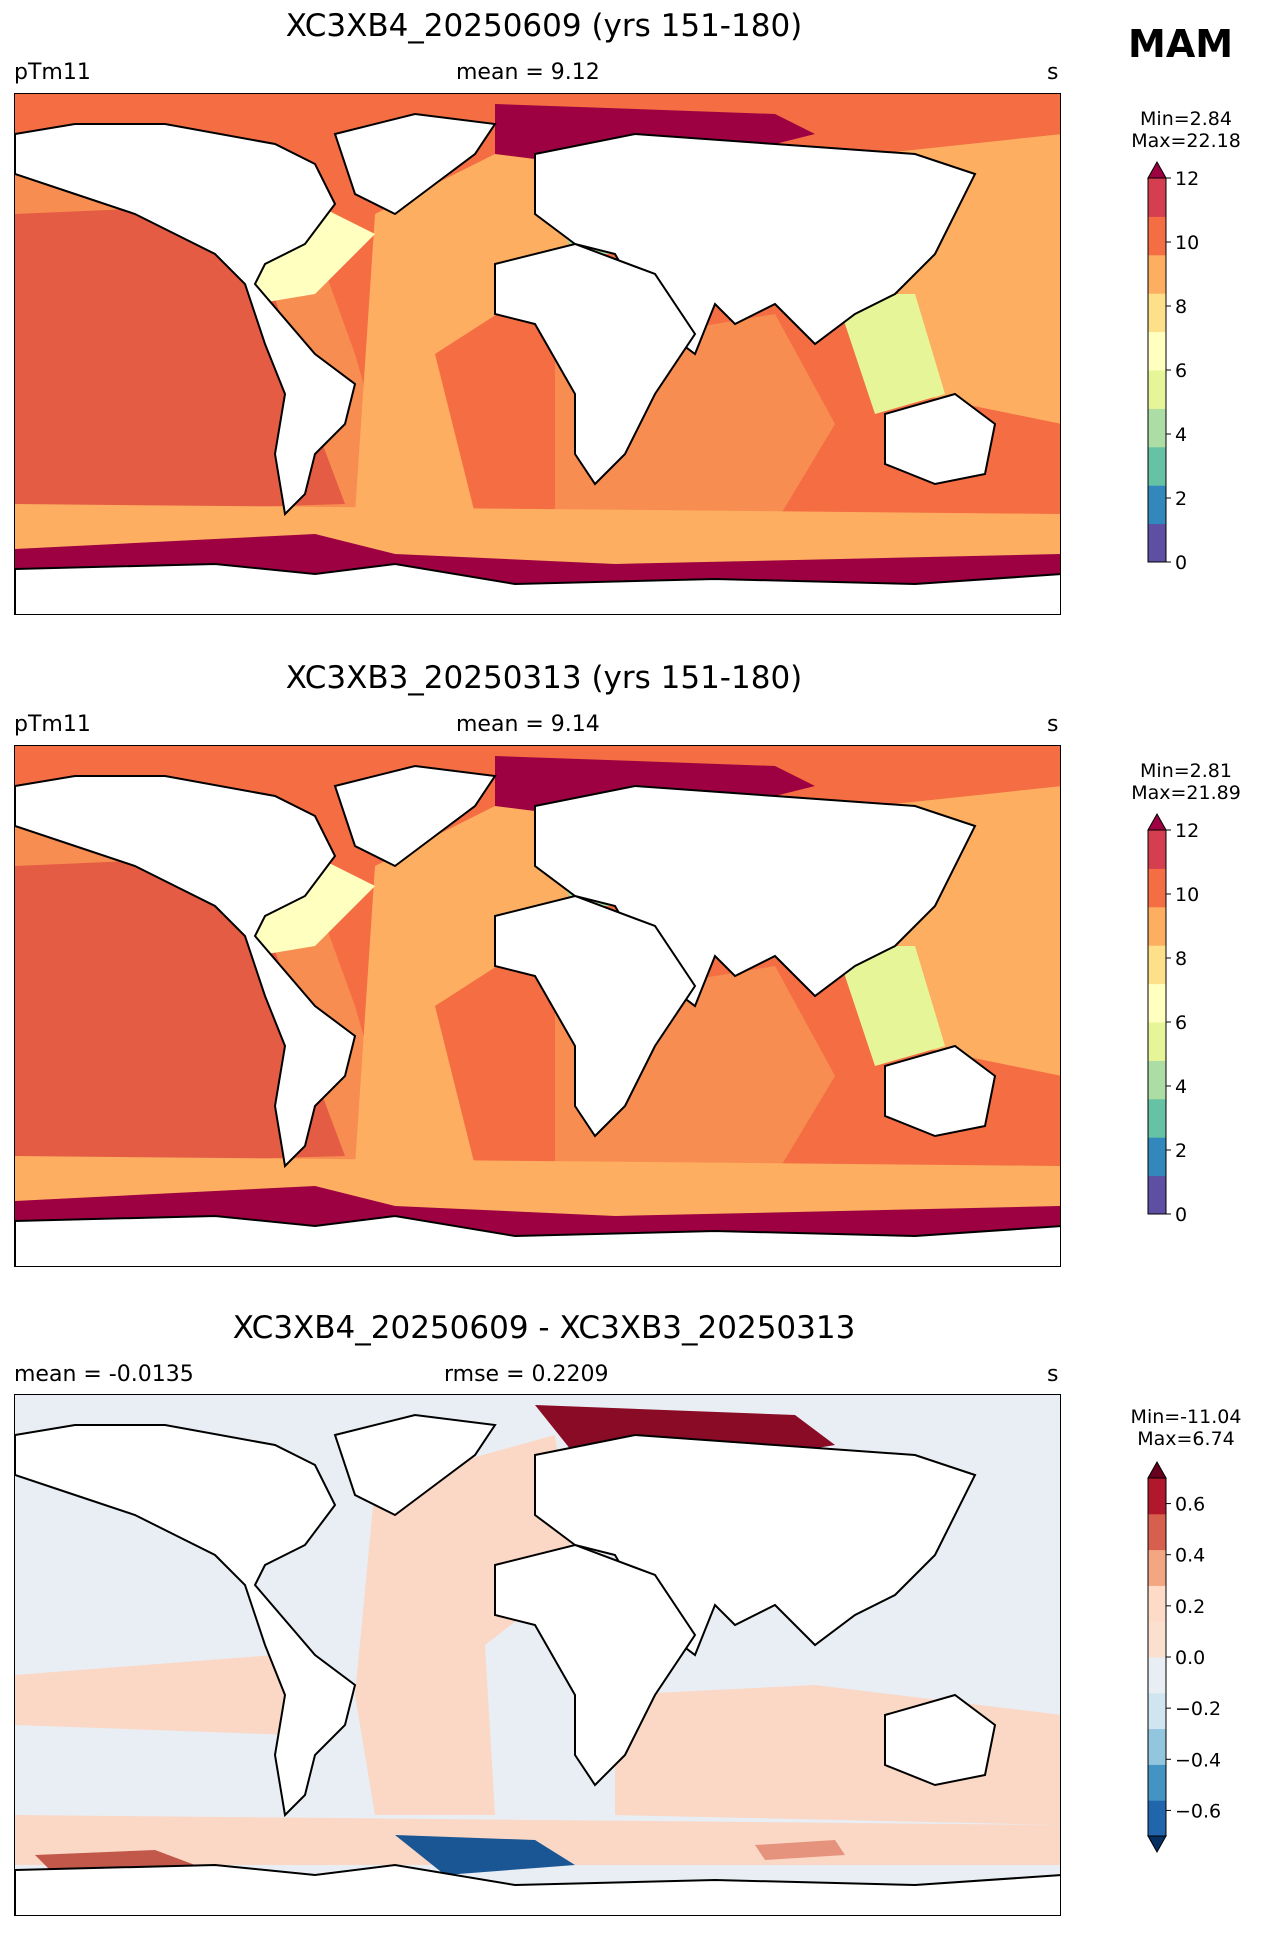 The height and width of the screenshot is (1939, 1262). I want to click on maritime-field, so click(890, 354).